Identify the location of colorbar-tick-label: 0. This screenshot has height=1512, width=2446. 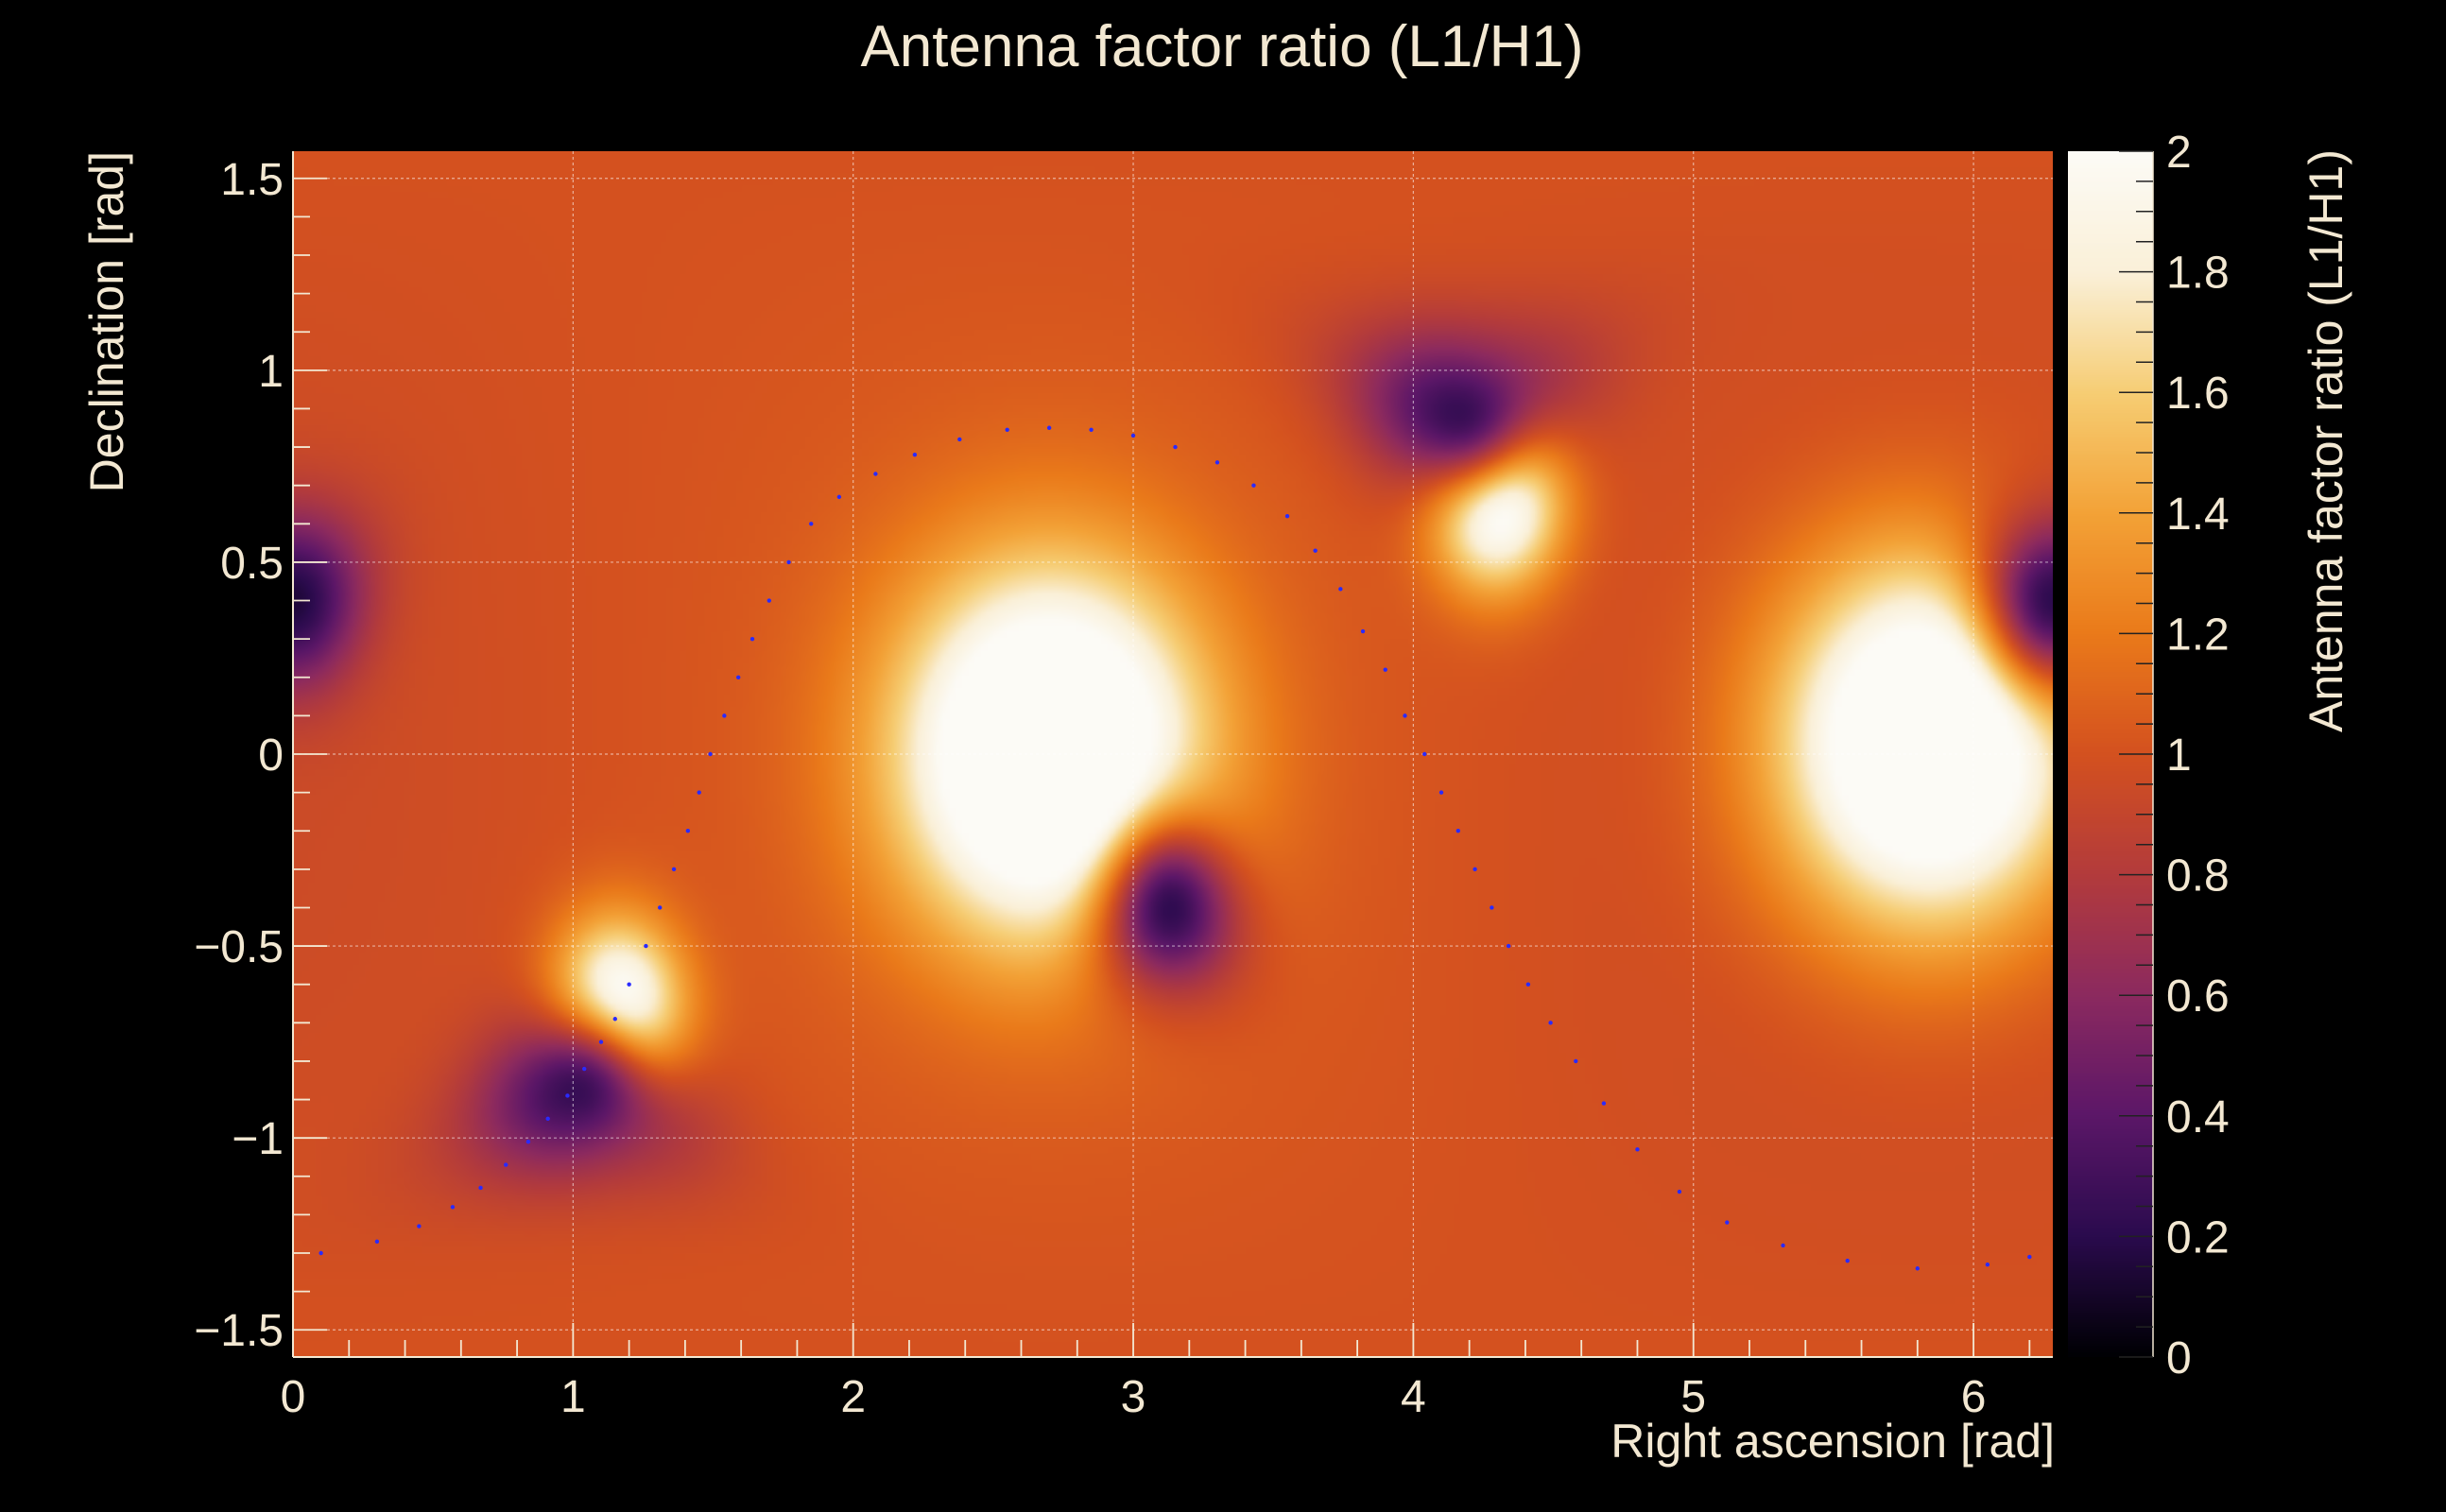
(2179, 1358).